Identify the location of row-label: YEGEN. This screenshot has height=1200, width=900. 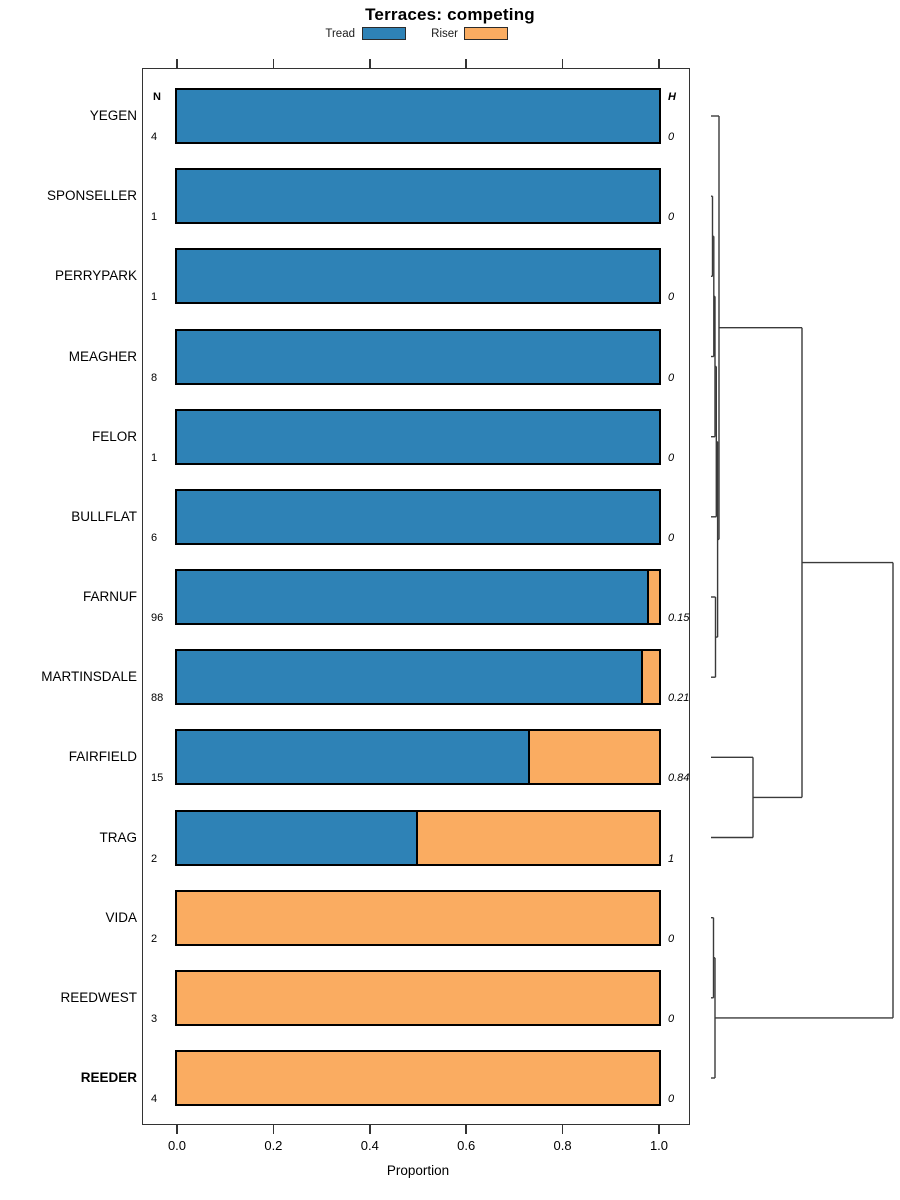
(113, 115).